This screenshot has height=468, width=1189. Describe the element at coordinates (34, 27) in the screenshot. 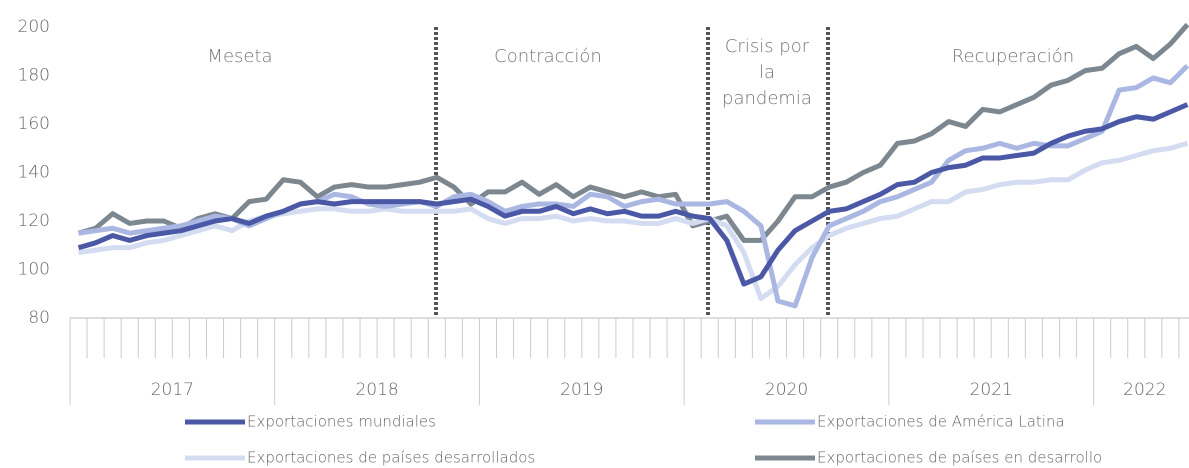

I see `y-tick-label: 200` at that location.